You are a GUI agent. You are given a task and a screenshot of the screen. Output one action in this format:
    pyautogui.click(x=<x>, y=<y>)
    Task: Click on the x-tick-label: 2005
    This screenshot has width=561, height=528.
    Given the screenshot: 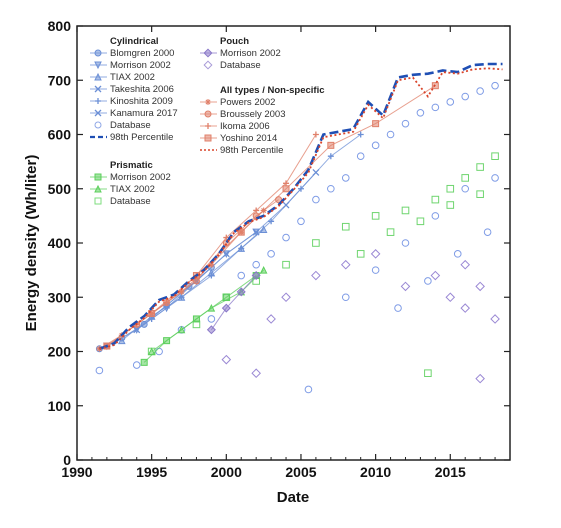 What is the action you would take?
    pyautogui.click(x=300, y=472)
    